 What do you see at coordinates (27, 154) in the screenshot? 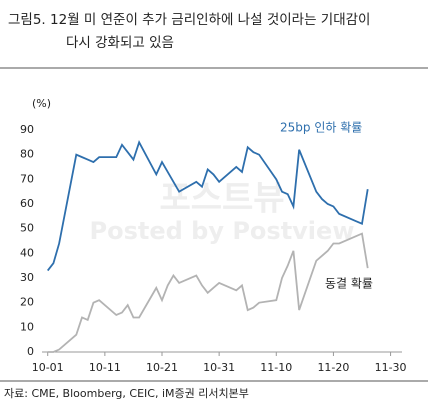
I see `y-tick-label: 80` at bounding box center [27, 154].